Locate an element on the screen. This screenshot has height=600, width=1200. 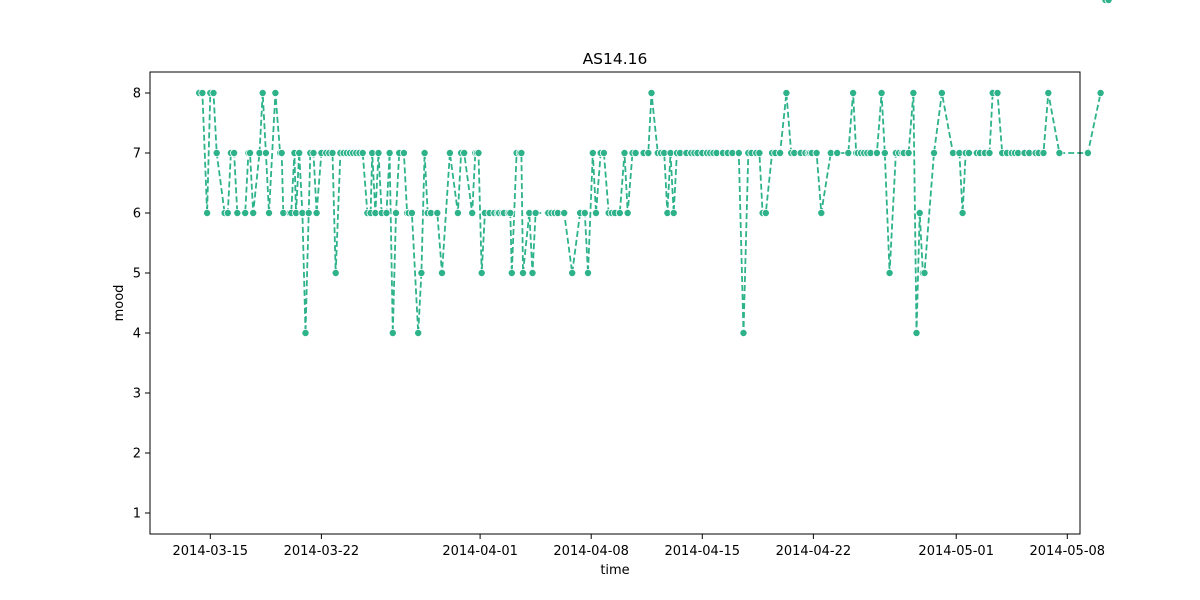
y-tick-label: 7 is located at coordinates (137, 154).